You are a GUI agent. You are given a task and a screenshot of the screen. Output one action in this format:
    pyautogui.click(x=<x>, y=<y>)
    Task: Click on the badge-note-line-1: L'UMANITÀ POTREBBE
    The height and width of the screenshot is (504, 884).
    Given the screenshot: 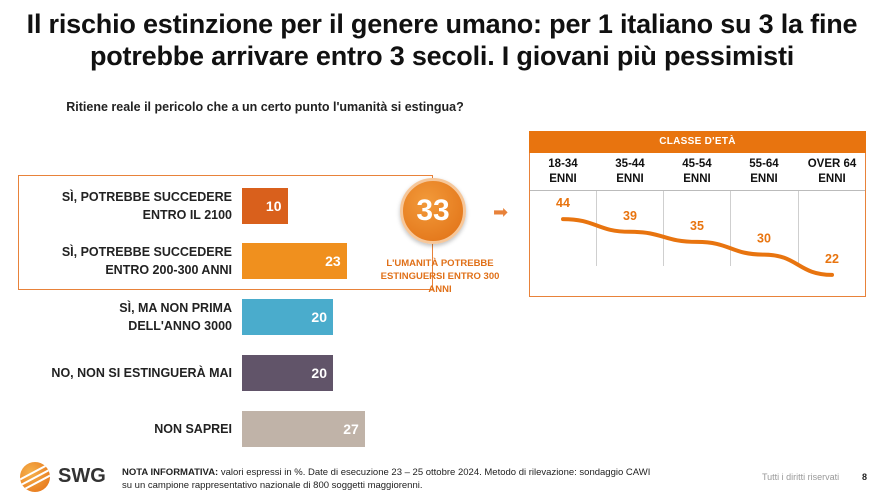 What is the action you would take?
    pyautogui.click(x=440, y=263)
    